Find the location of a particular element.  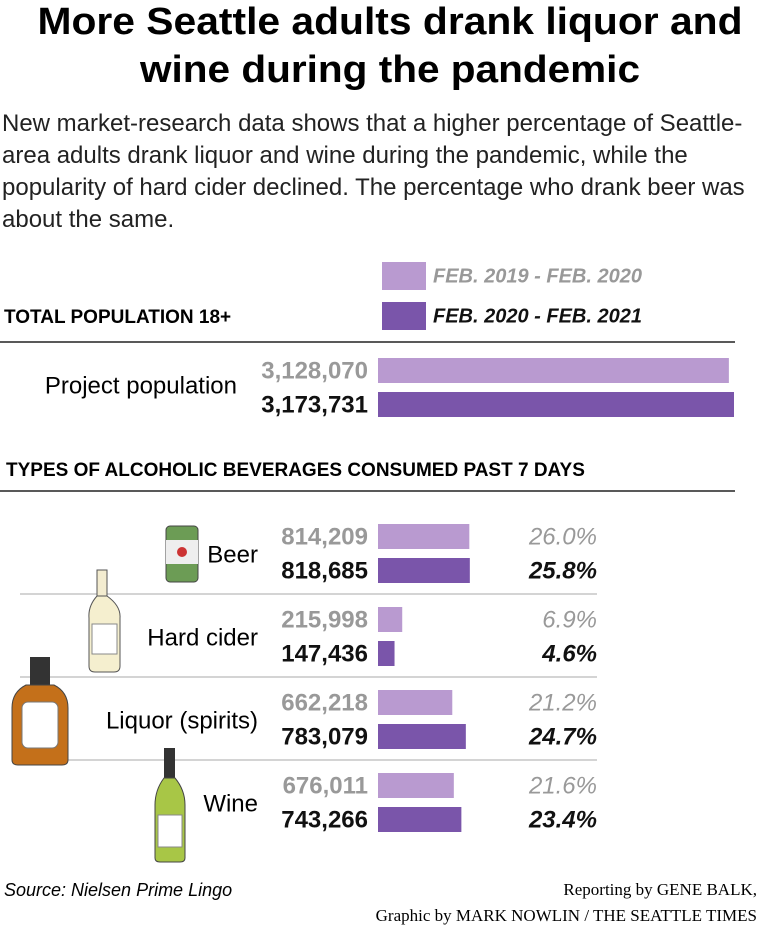

section-title: TOTAL POPULATION 18+ is located at coordinates (117, 317).